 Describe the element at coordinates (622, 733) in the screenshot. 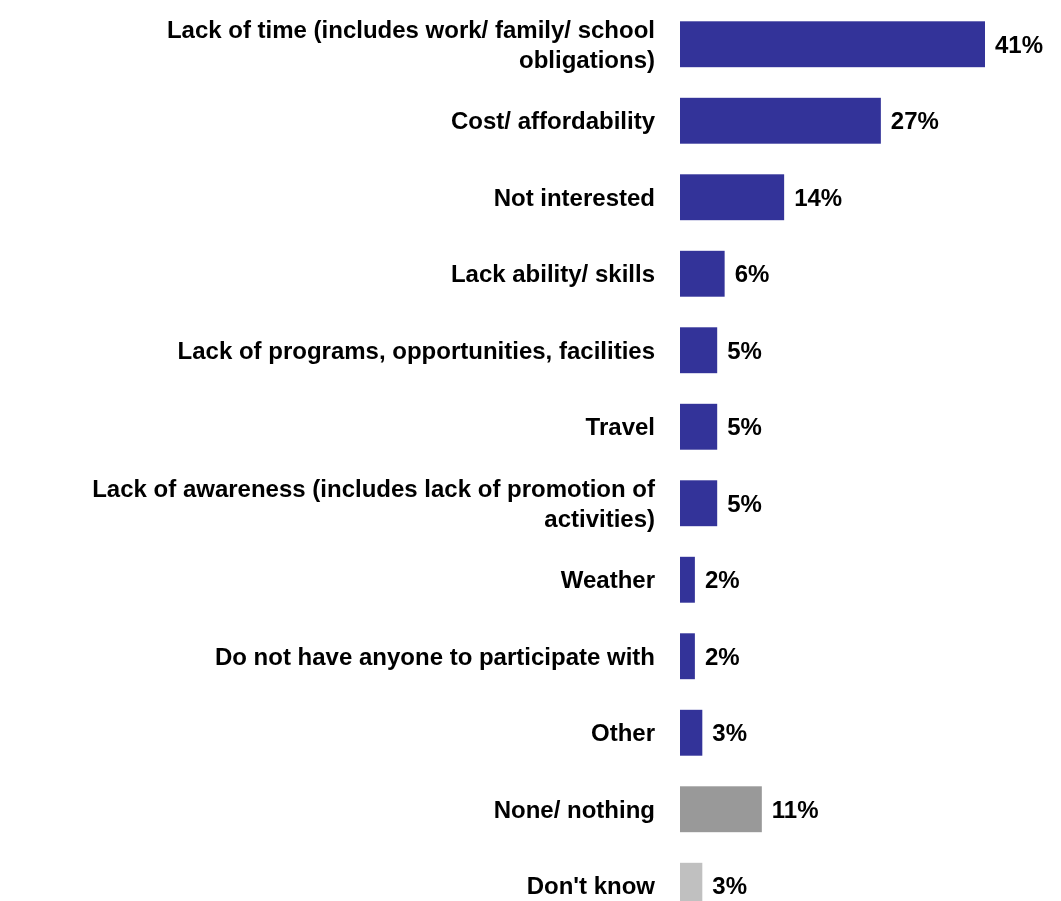

I see `y-tick-label: Other` at that location.